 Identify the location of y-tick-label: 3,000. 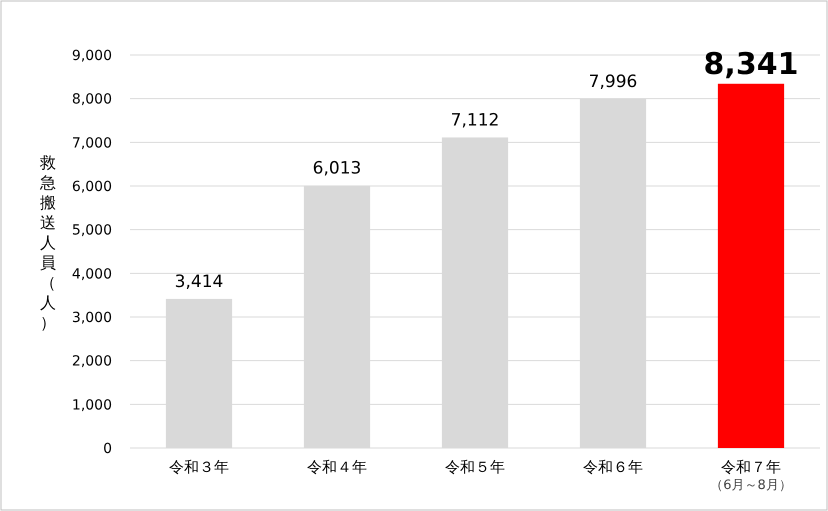
(92, 318).